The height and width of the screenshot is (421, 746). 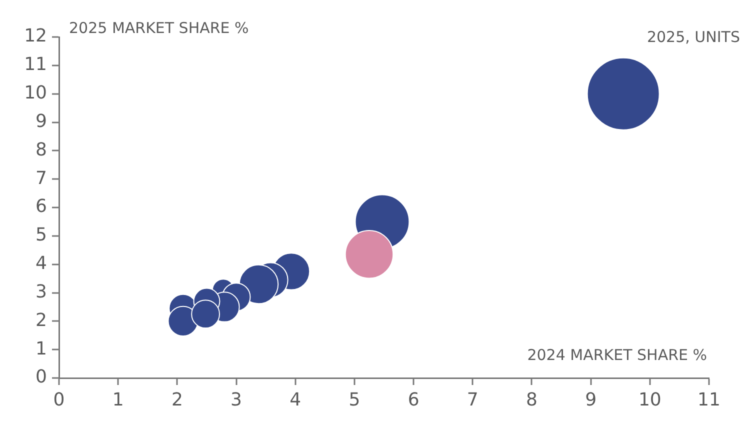 What do you see at coordinates (472, 399) in the screenshot?
I see `x-tick-label: 7` at bounding box center [472, 399].